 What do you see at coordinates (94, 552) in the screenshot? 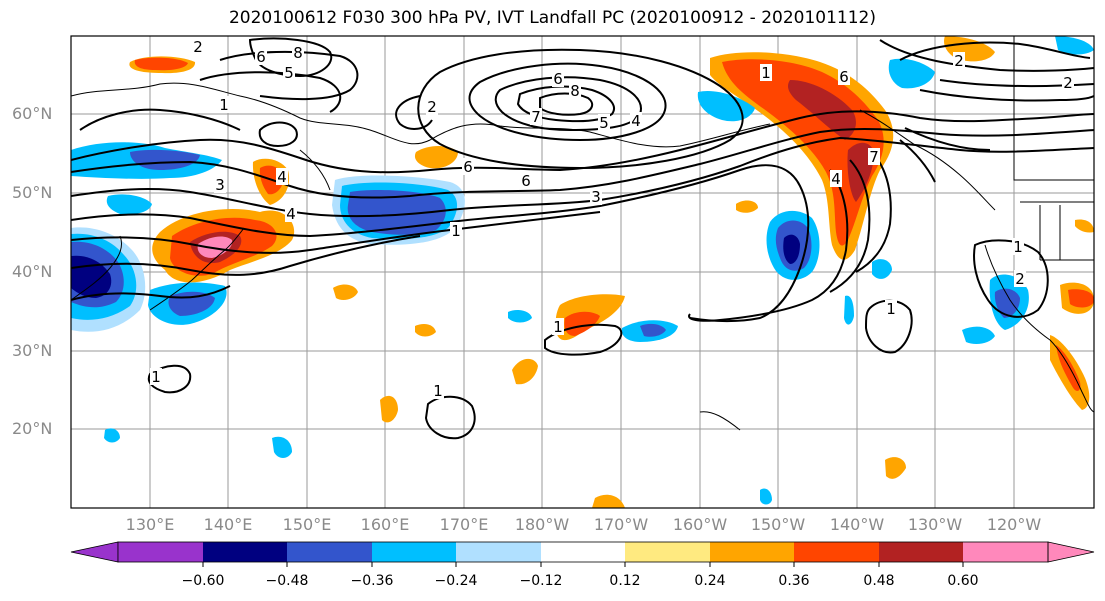
I see `colorbar-extend-low` at bounding box center [94, 552].